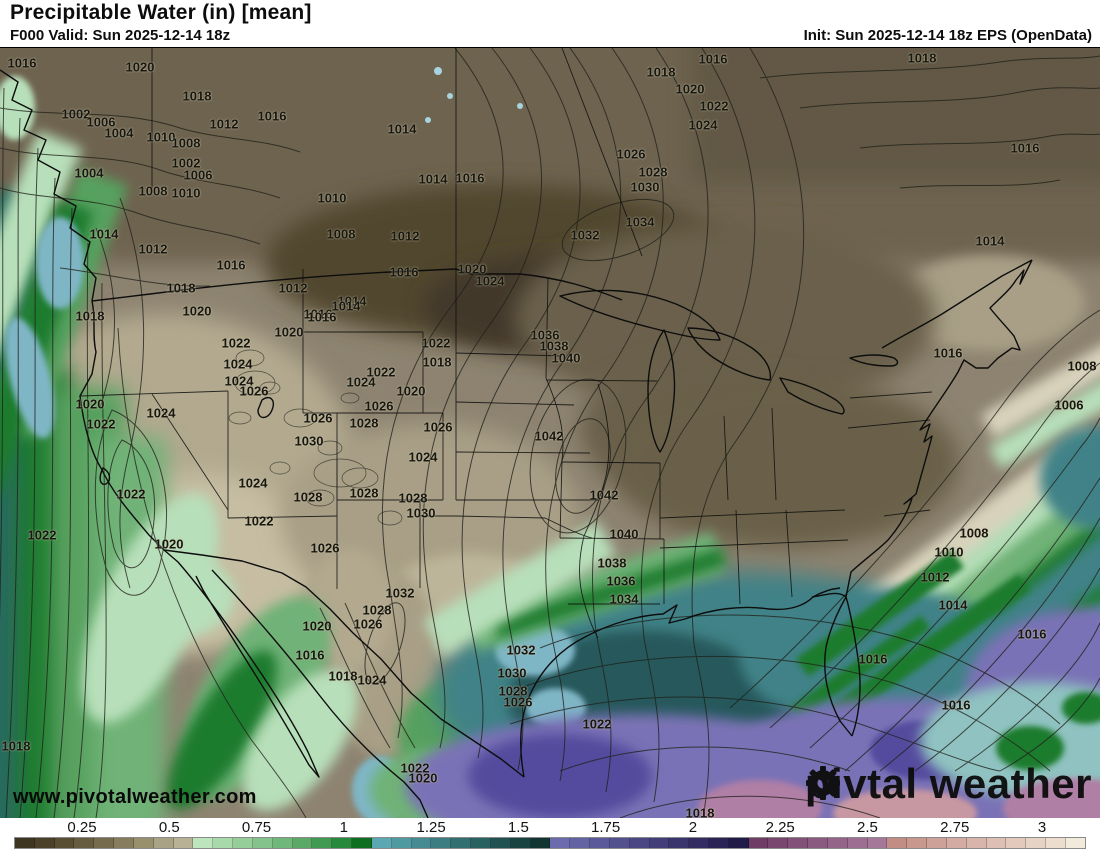 This screenshot has height=850, width=1100. I want to click on brand-watermark: piv tal weather, so click(948, 784).